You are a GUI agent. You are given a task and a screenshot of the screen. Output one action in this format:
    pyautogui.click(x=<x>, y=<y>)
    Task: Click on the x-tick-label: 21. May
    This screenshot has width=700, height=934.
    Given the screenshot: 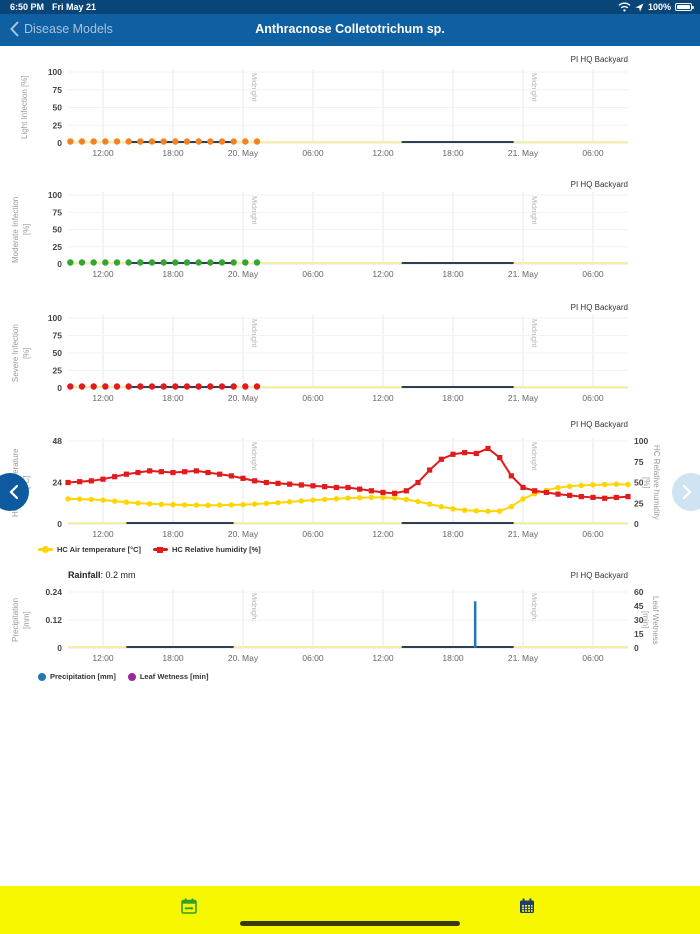 What is the action you would take?
    pyautogui.click(x=523, y=153)
    